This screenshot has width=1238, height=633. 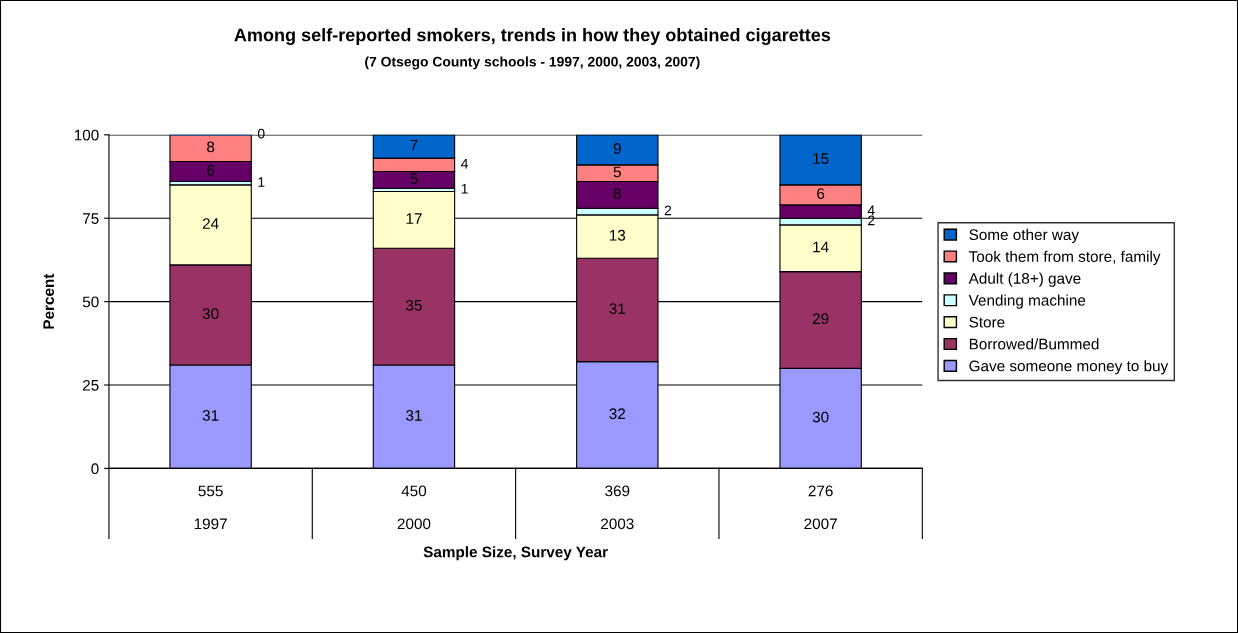 I want to click on legend-label: Took them from store, family, so click(x=1064, y=257).